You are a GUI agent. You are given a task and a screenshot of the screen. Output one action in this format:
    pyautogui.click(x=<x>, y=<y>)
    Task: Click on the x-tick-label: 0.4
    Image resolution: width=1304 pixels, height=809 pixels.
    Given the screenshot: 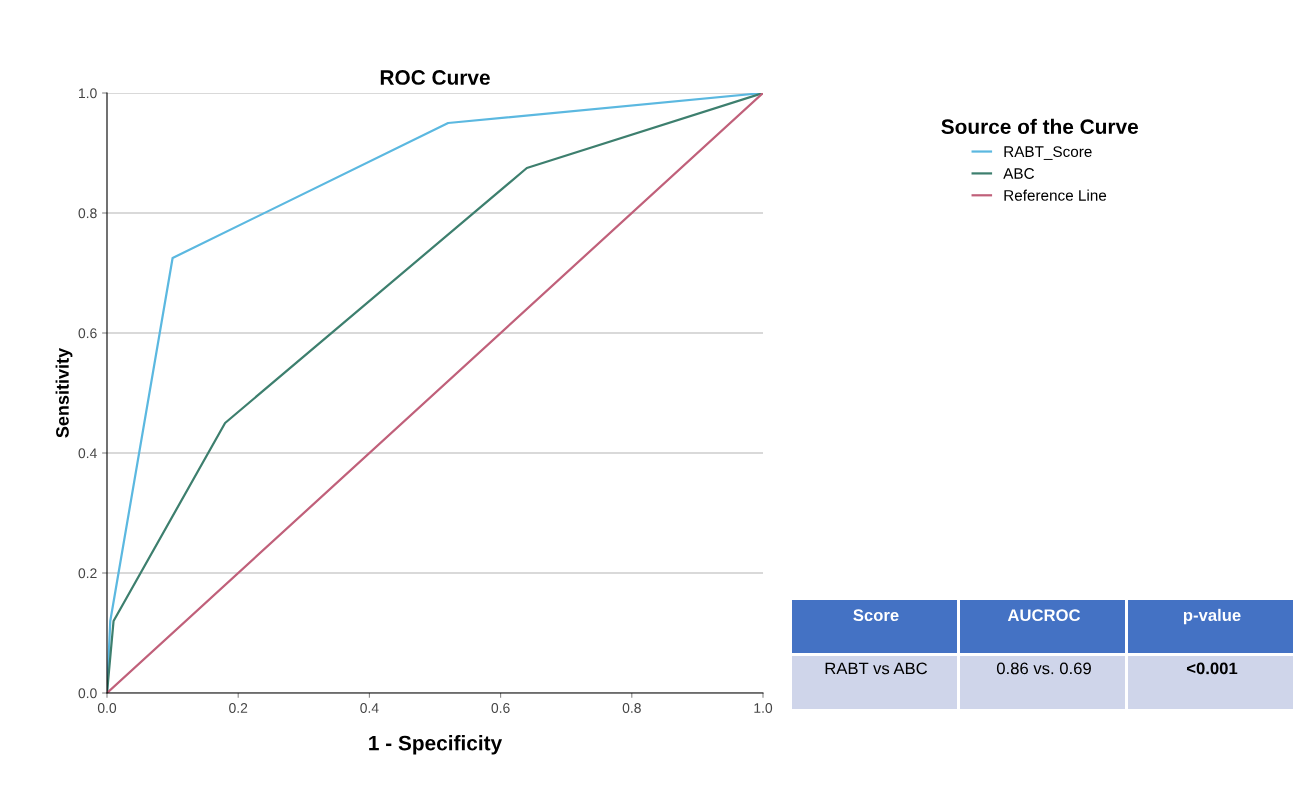 What is the action you would take?
    pyautogui.click(x=369, y=708)
    